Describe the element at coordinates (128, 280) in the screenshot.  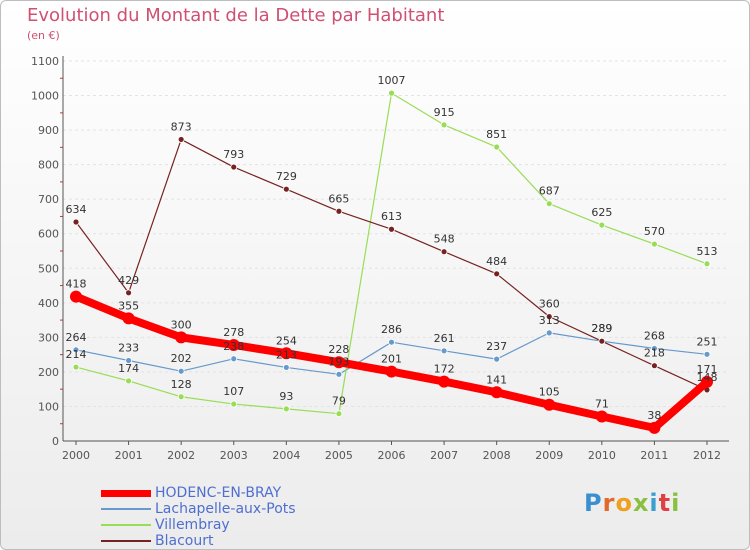
I see `data-label: 429` at that location.